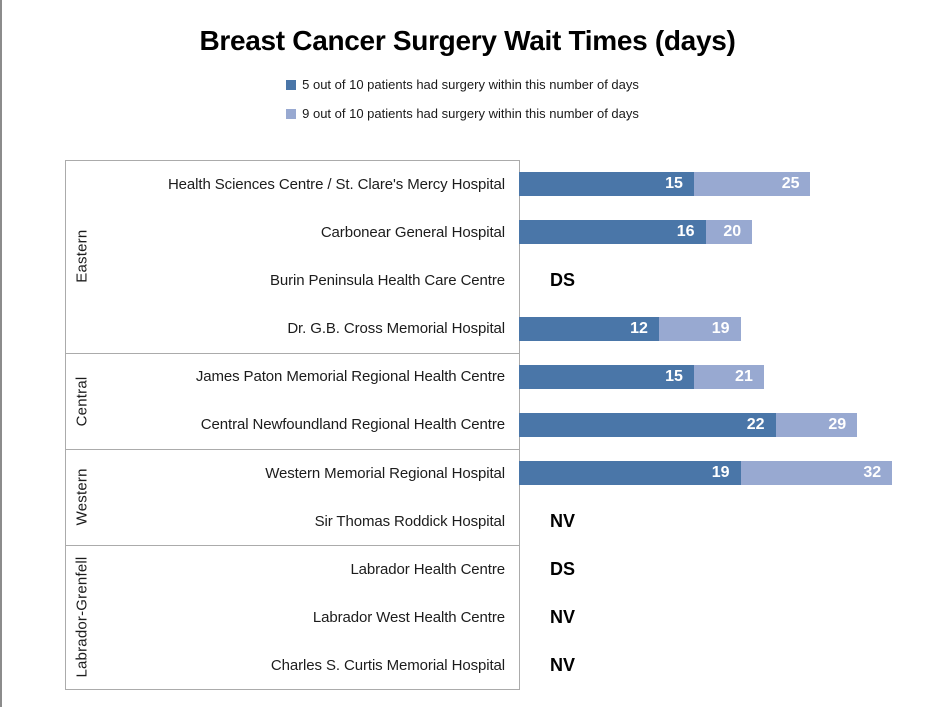 The height and width of the screenshot is (707, 925). I want to click on bar-track: 12 19, so click(721, 329).